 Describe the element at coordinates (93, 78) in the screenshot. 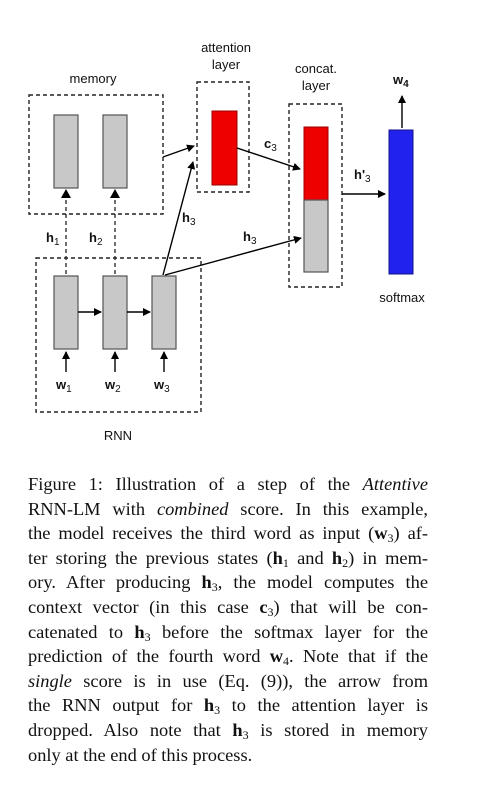

I see `memory-label: memory` at that location.